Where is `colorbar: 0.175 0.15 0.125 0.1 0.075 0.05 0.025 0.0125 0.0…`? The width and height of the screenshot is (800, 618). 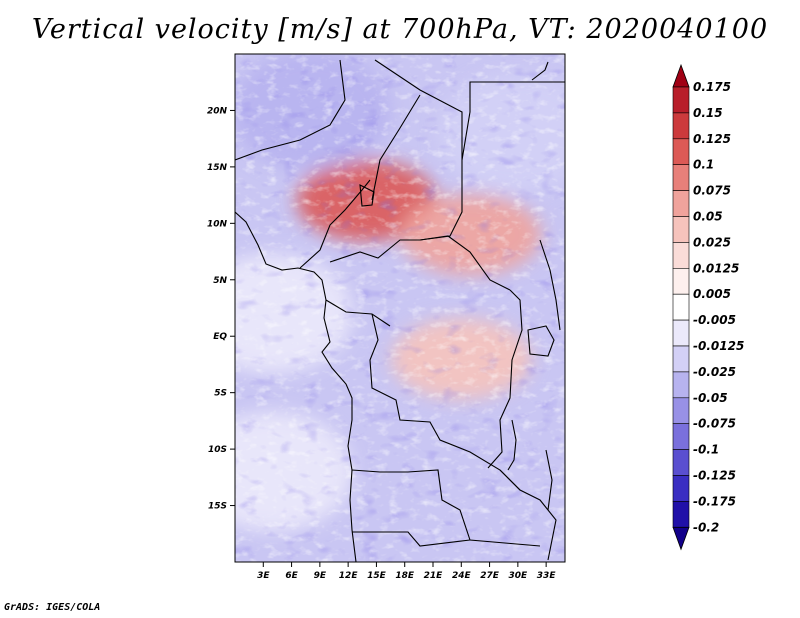
colorbar: 0.175 0.15 0.125 0.1 0.075 0.05 0.025 0.0125 0.0… is located at coordinates (708, 307).